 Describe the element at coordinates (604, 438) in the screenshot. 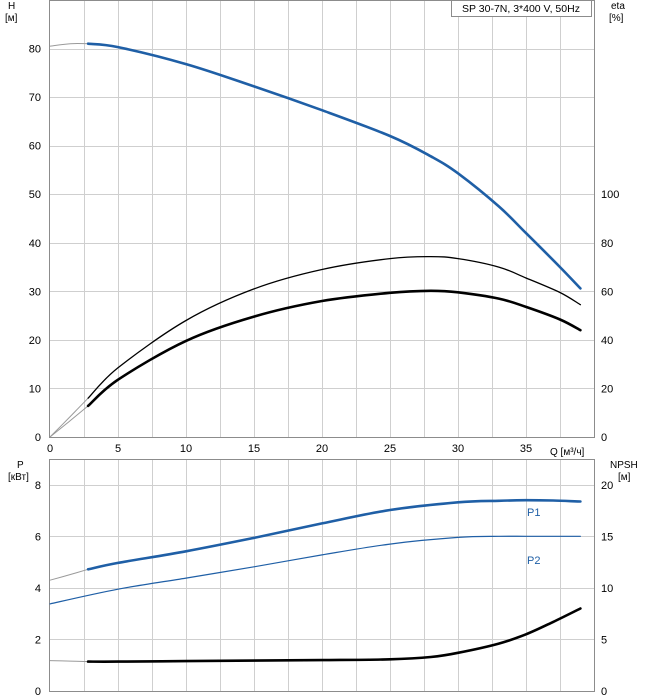

I see `top-ytick-right: 0` at that location.